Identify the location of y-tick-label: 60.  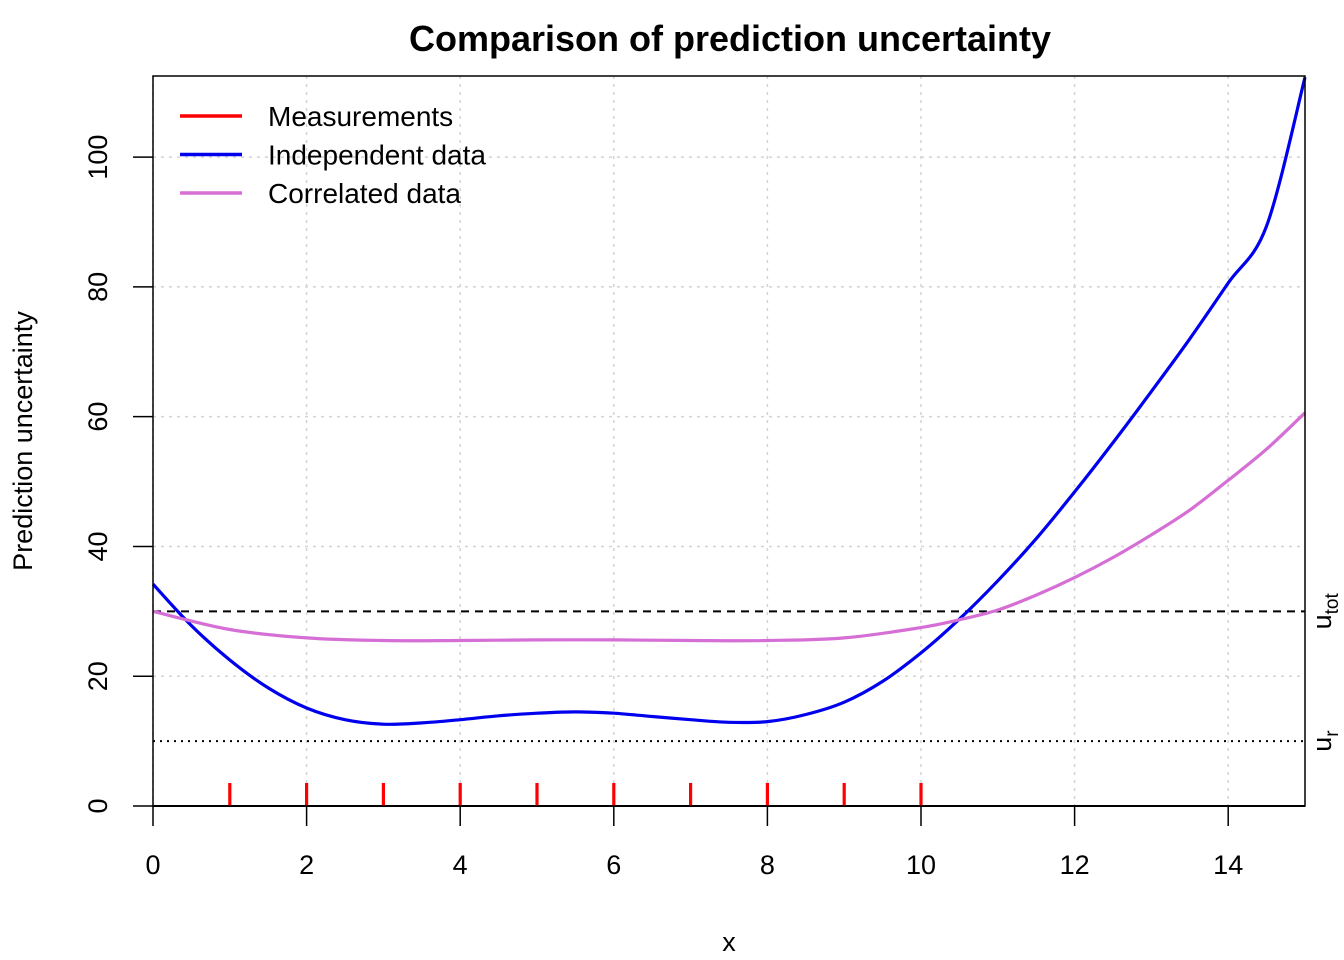
(98, 417).